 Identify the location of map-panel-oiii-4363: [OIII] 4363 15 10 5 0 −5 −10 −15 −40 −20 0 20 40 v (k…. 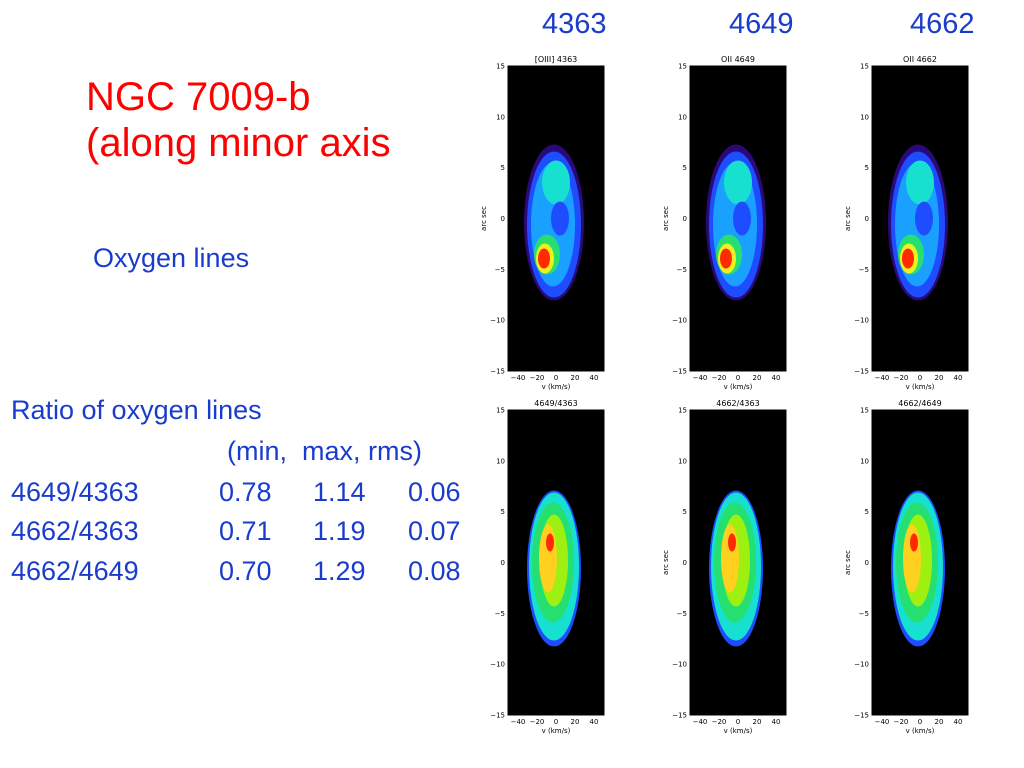
(553, 223).